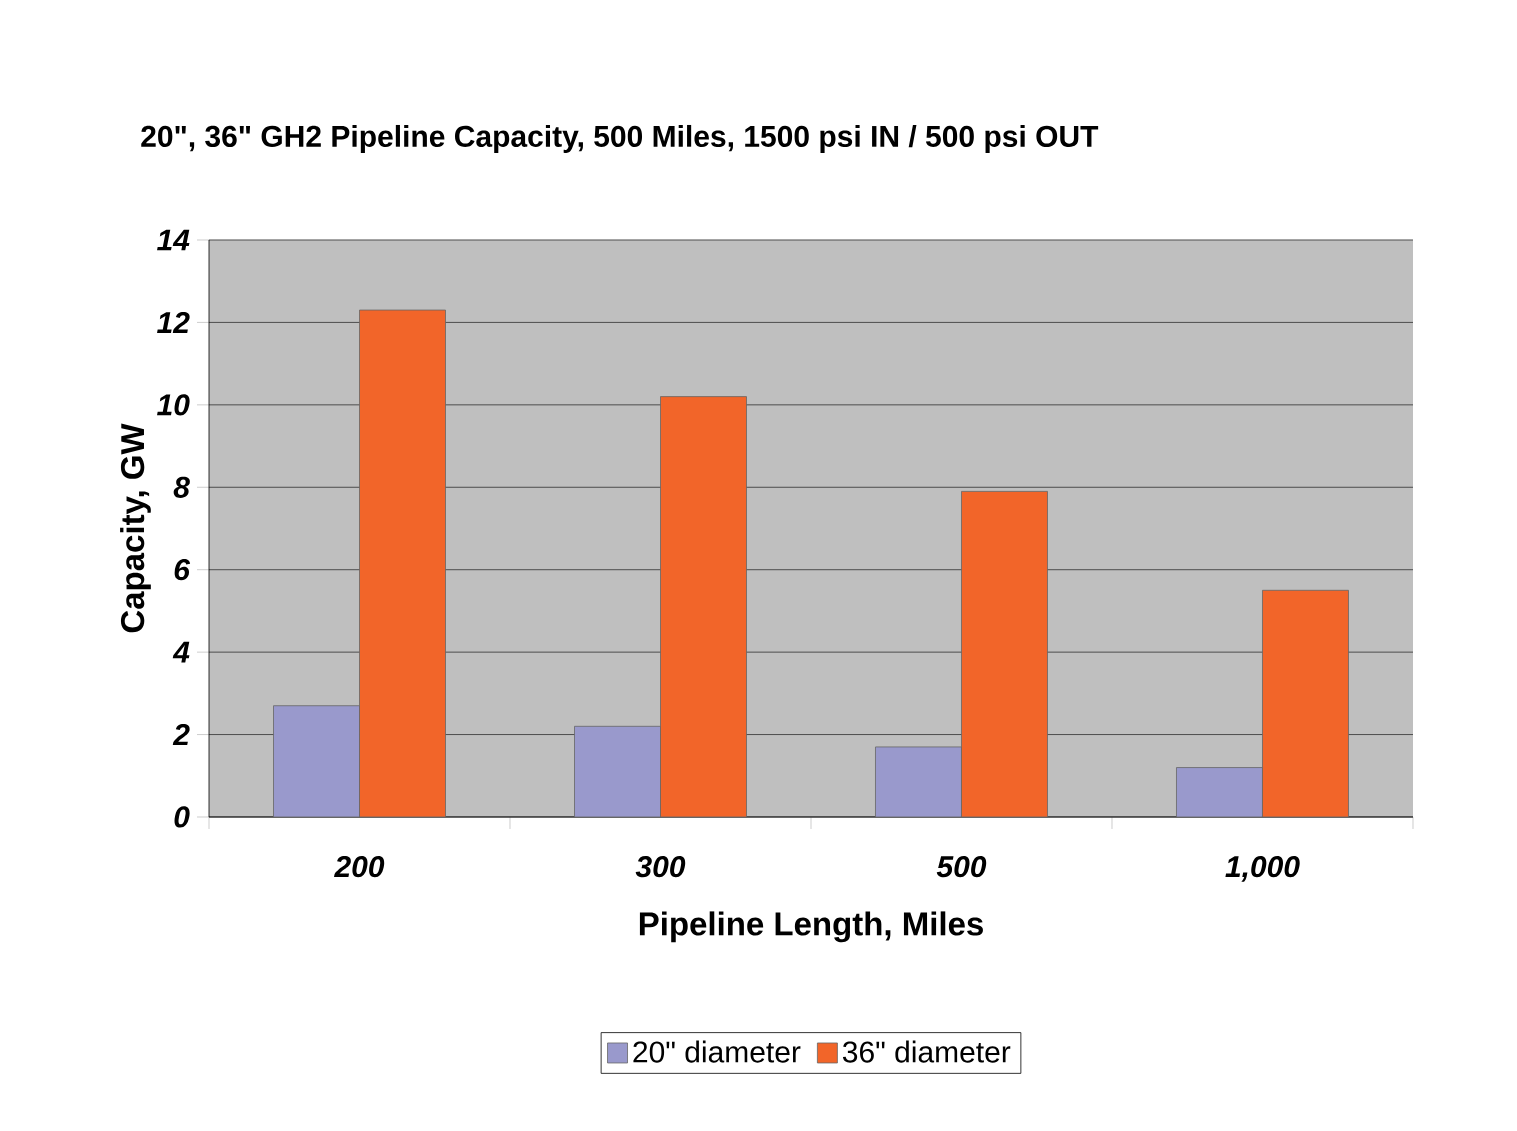  I want to click on y-tick-label: 2, so click(181, 735).